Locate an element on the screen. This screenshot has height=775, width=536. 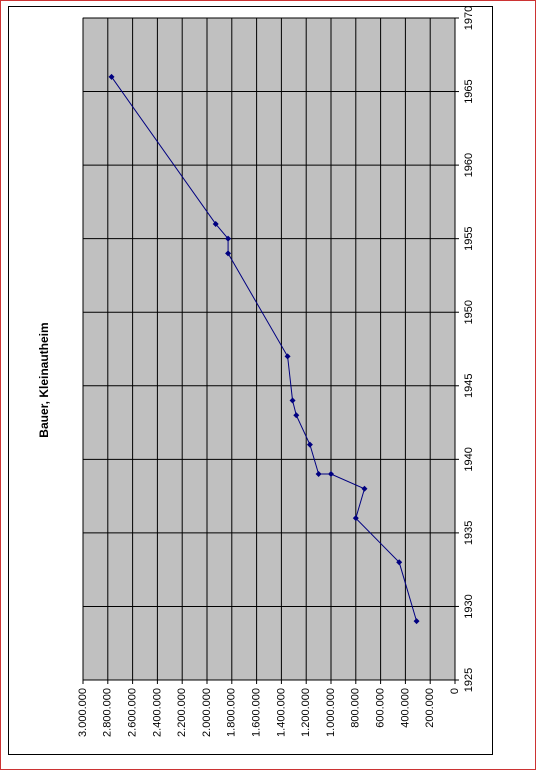
y-tick-label: 1.000.000 is located at coordinates (331, 712).